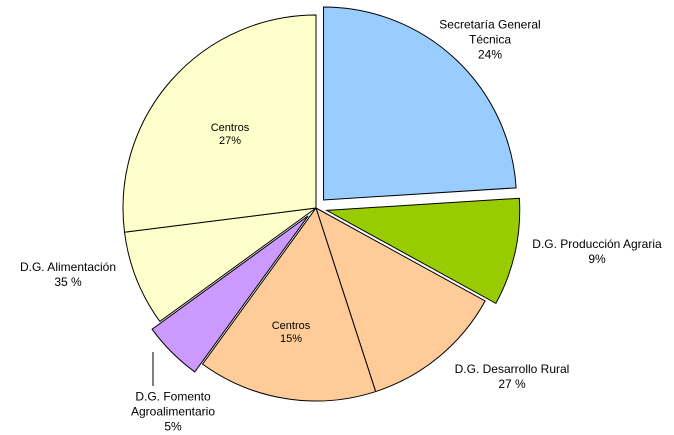  I want to click on slice-label: D.G. Fomento Agroalimentario 5%, so click(173, 412).